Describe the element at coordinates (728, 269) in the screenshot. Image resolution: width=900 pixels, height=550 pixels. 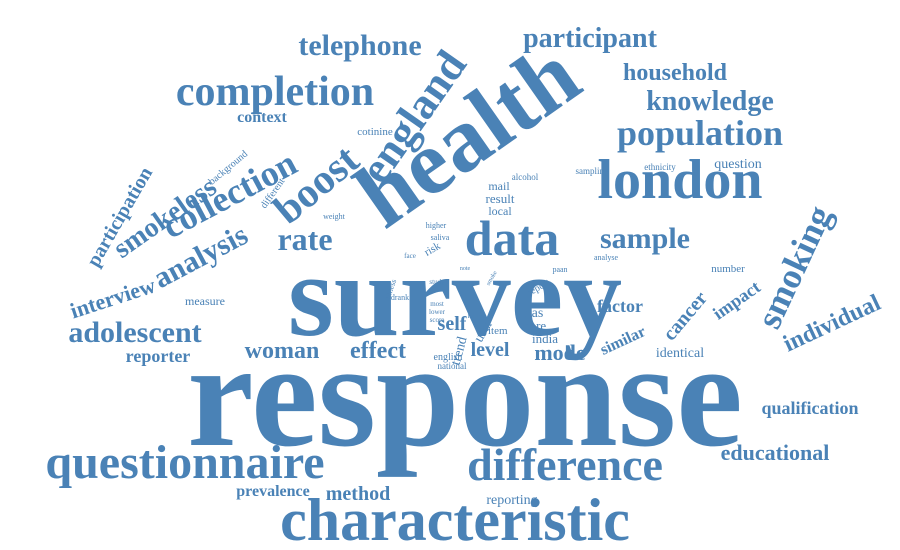
I see `cloud-word-number: number` at that location.